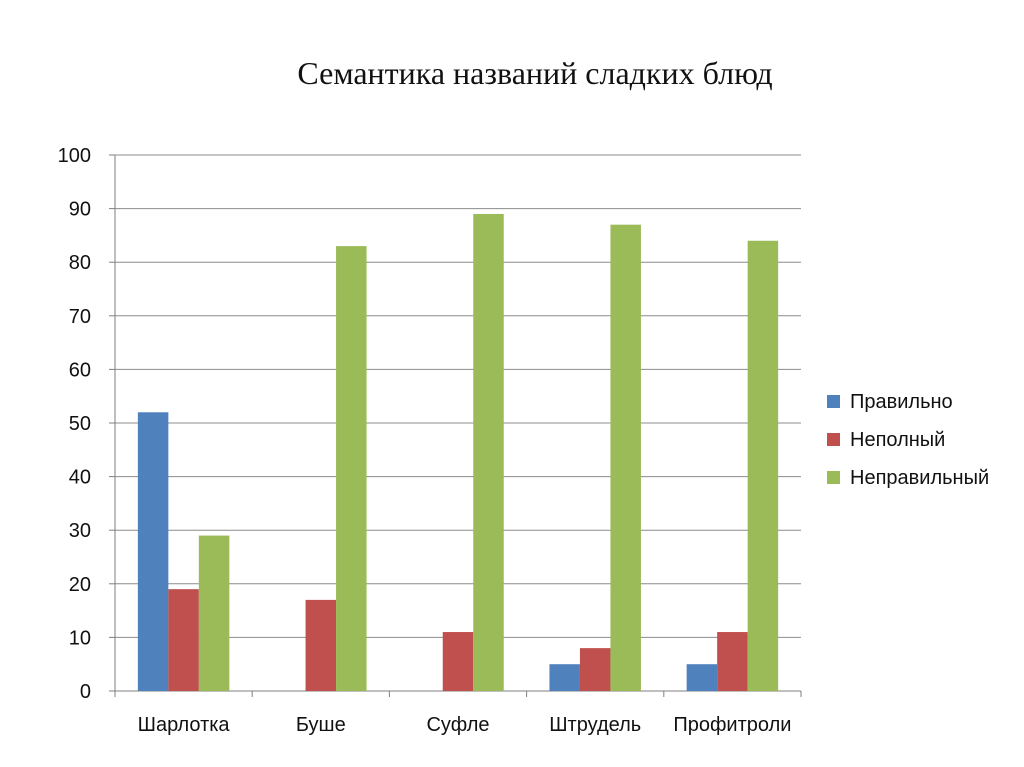 The width and height of the screenshot is (1024, 767). I want to click on y-tick-label: 60, so click(80, 370).